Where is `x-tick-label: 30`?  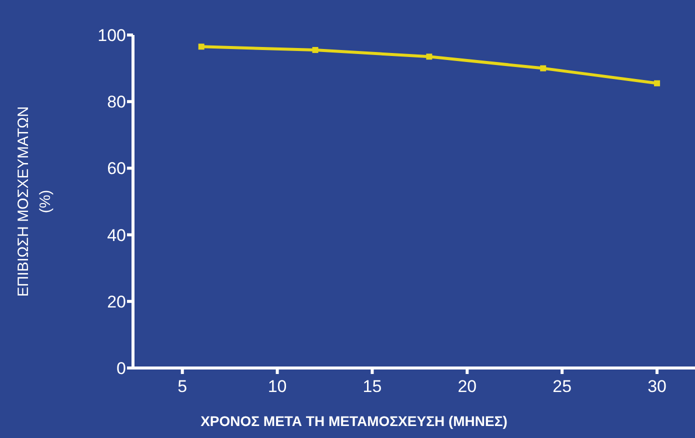
x-tick-label: 30 is located at coordinates (657, 386).